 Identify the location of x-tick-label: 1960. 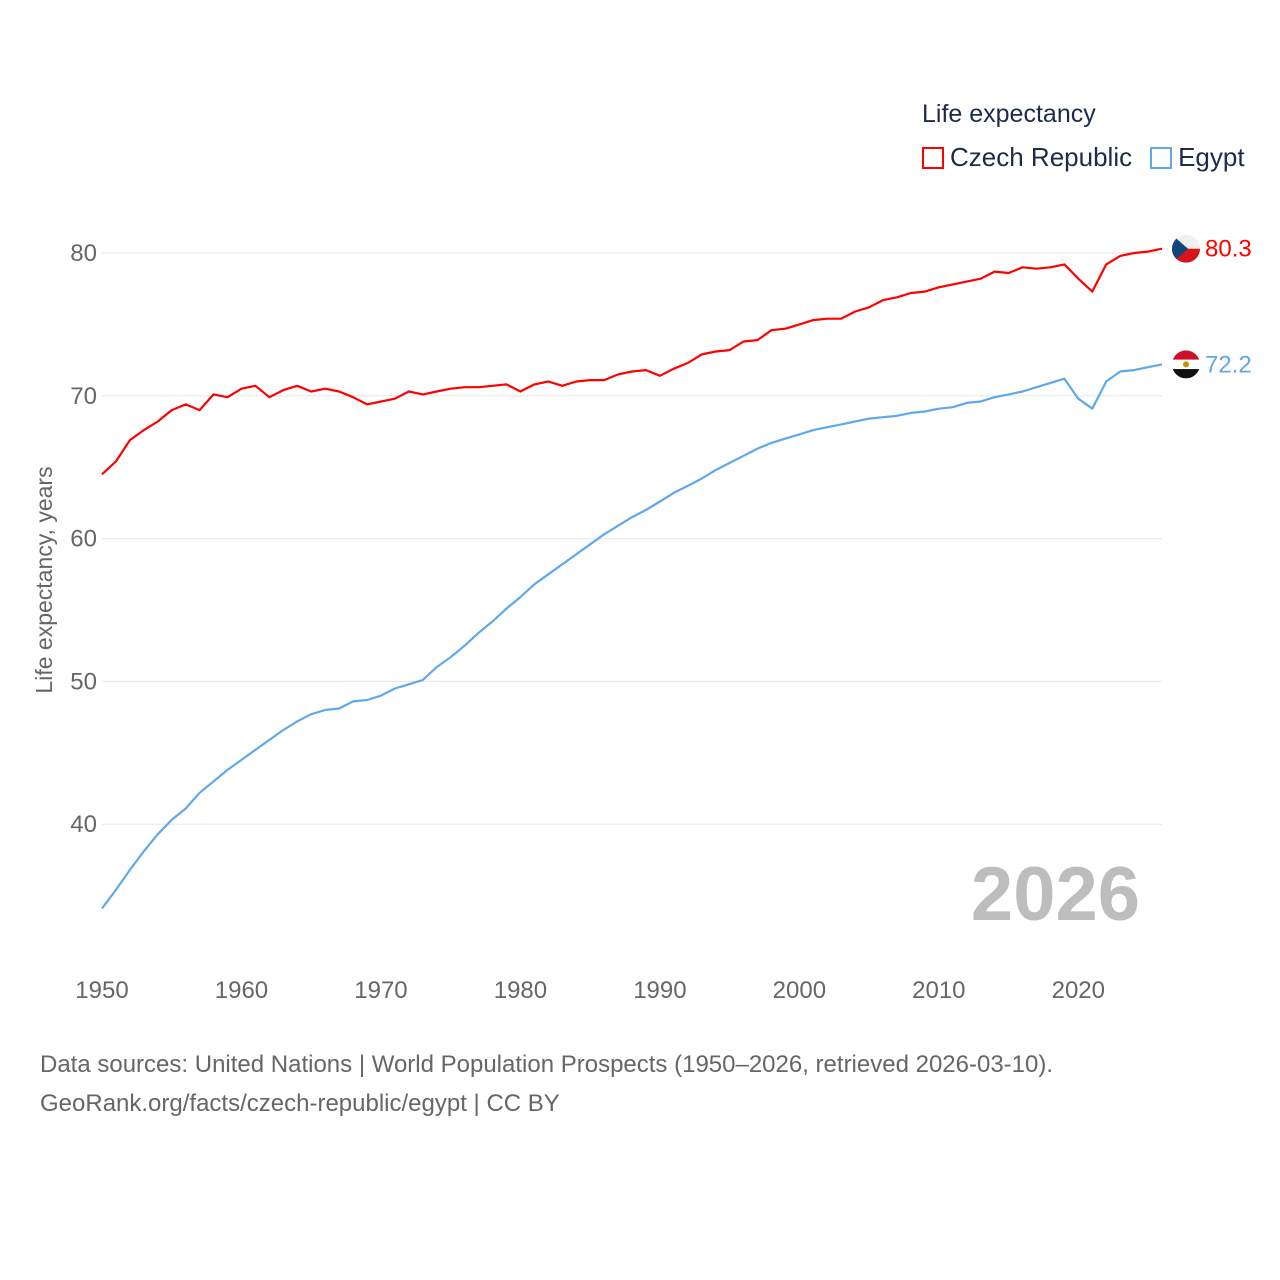
(241, 990).